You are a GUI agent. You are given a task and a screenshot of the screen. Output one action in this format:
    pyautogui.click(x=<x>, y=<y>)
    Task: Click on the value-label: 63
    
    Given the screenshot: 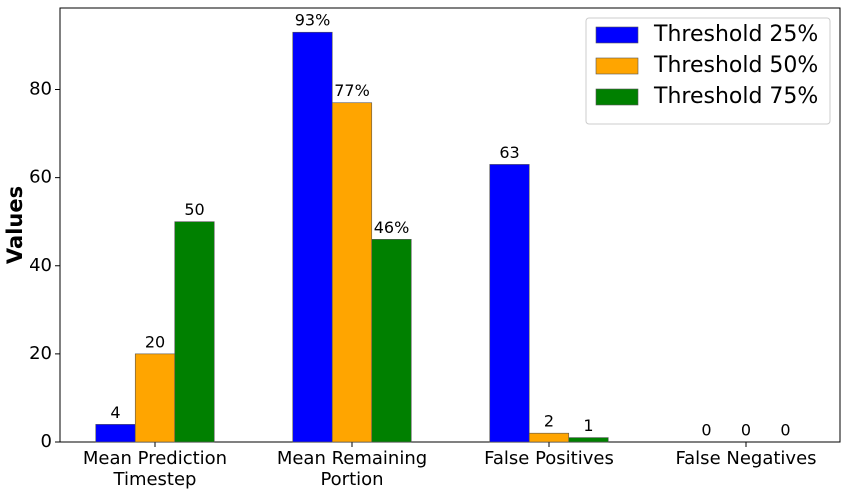 What is the action you would take?
    pyautogui.click(x=509, y=152)
    